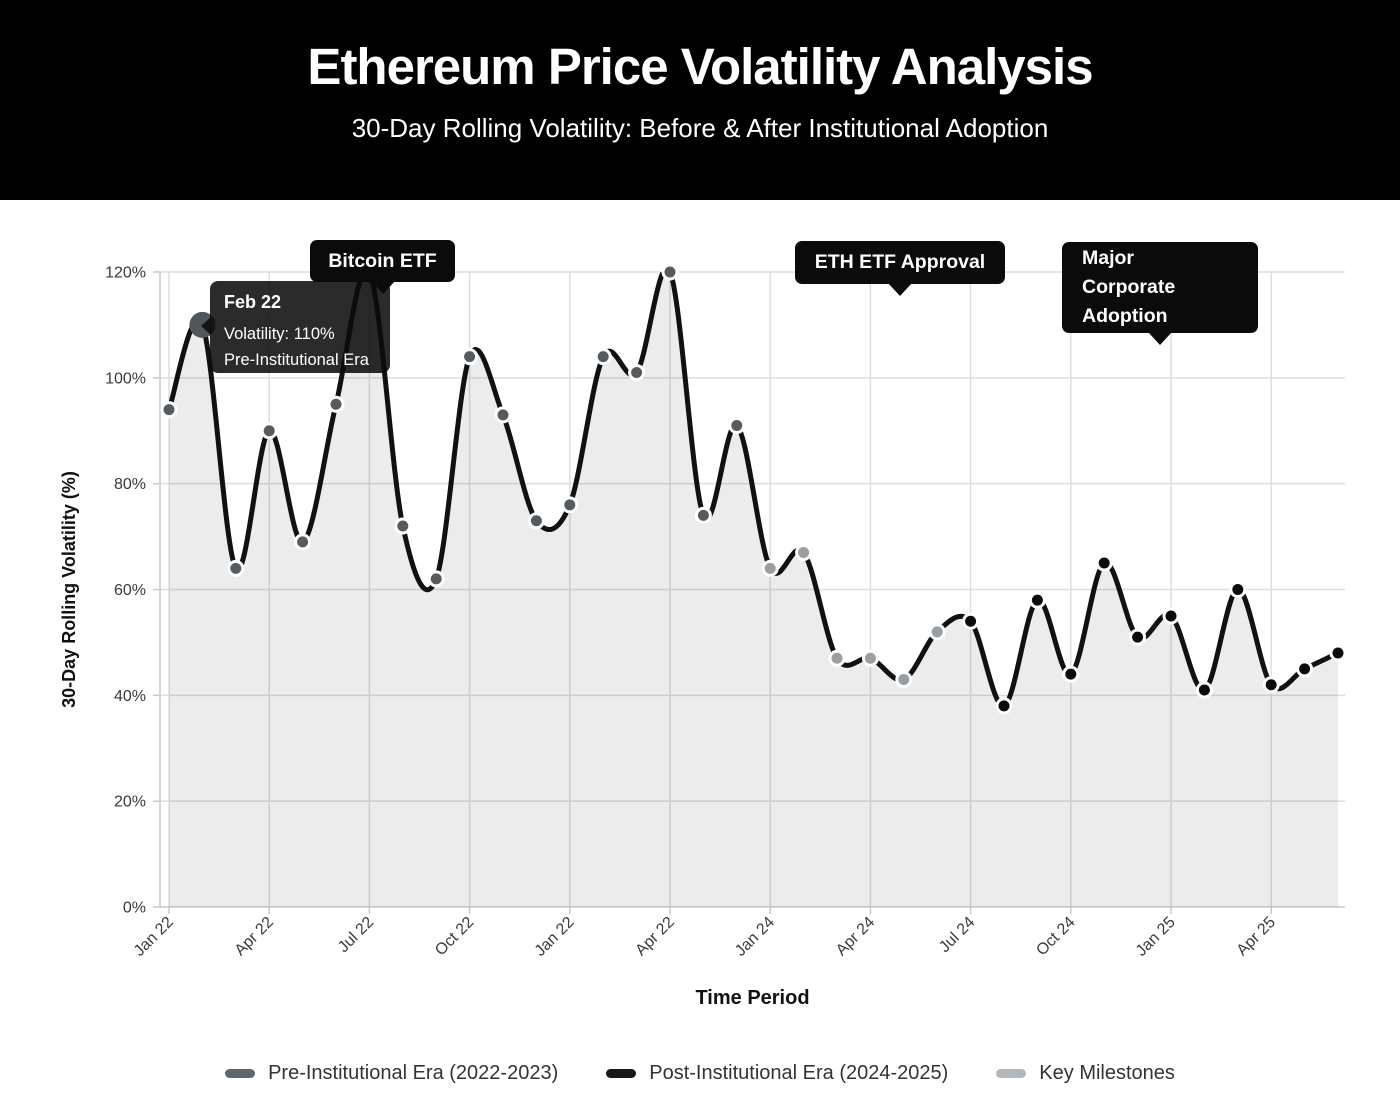 This screenshot has height=1120, width=1400. What do you see at coordinates (130, 590) in the screenshot?
I see `y-tick-label: 60%` at bounding box center [130, 590].